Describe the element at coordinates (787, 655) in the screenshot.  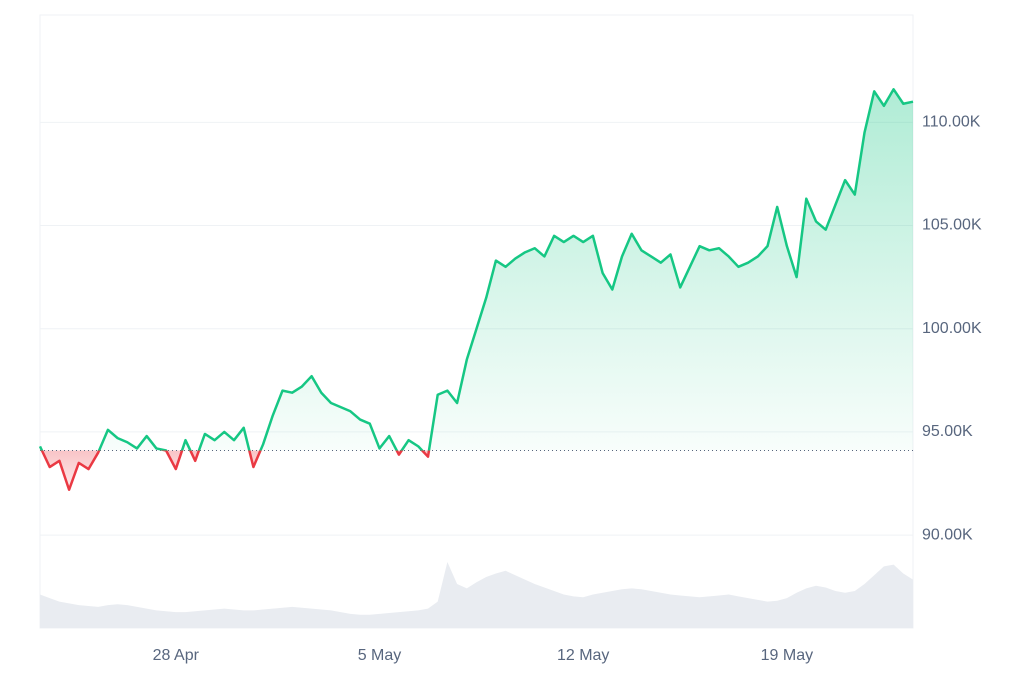
I see `x-tick-label: 19 May` at that location.